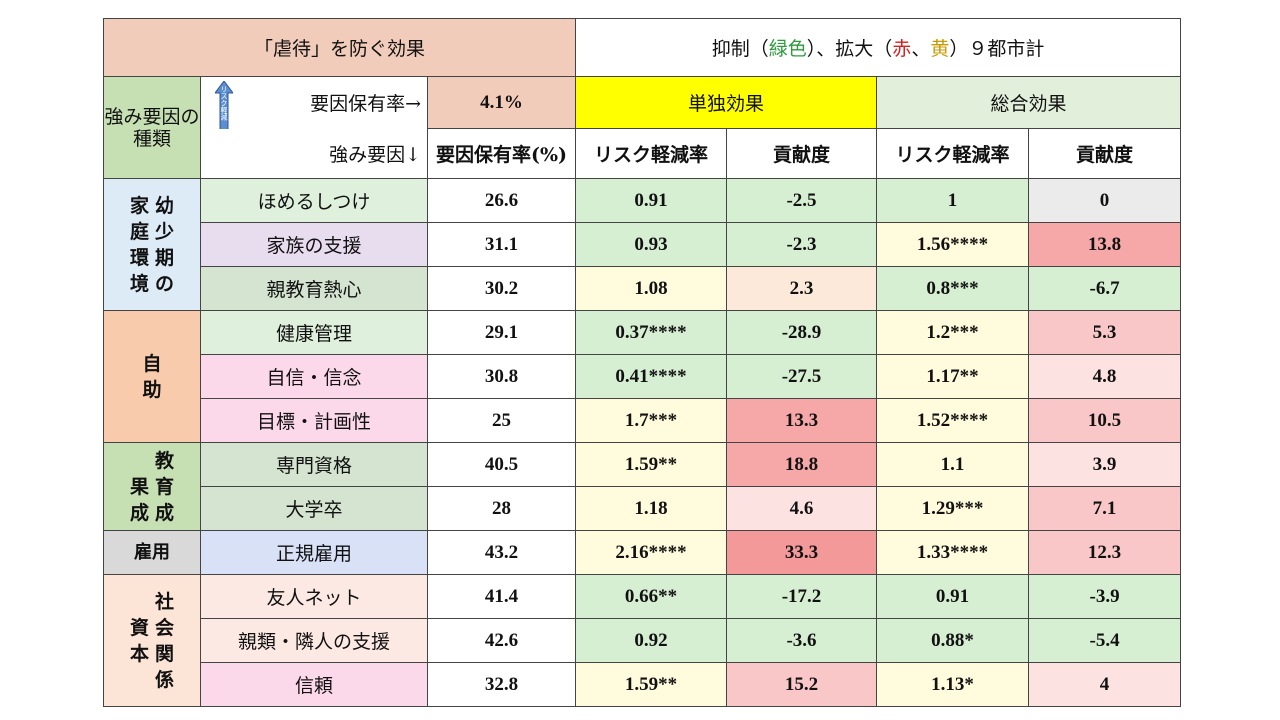 This screenshot has height=720, width=1280. I want to click on factor-name: 健康管理, so click(314, 332).